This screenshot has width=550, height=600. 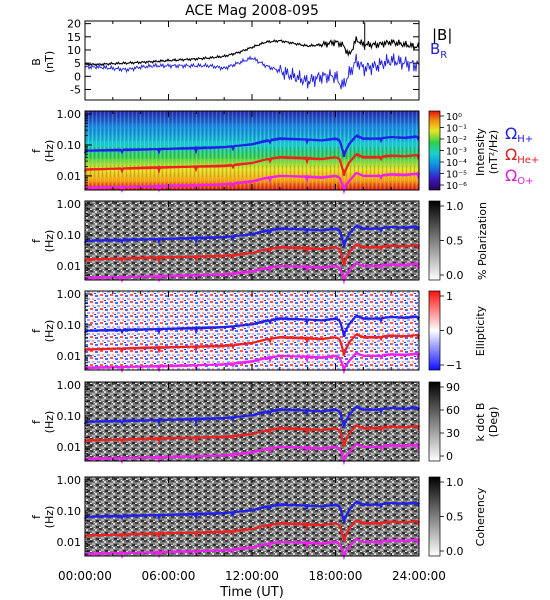 I want to click on colorbar4-label: k dot B, so click(x=480, y=422).